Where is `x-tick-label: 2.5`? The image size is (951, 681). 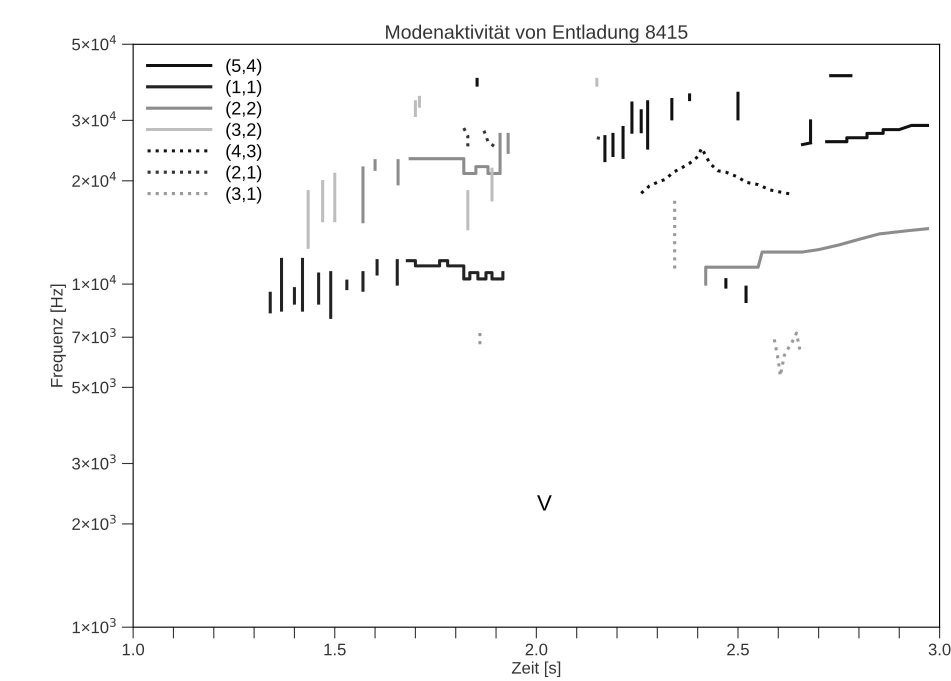
x-tick-label: 2.5 is located at coordinates (738, 650).